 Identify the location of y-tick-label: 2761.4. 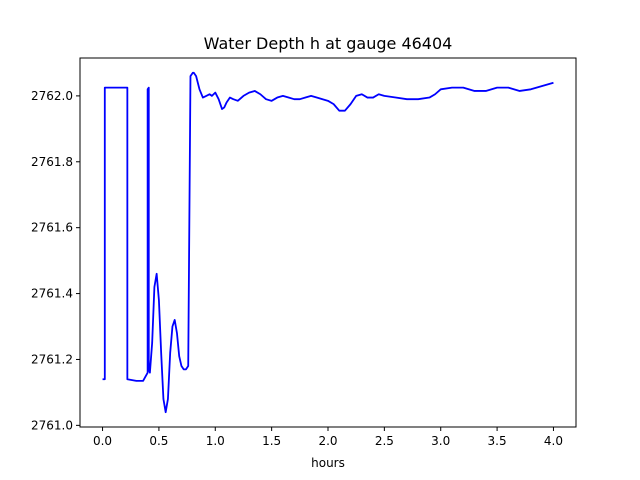
(52, 294).